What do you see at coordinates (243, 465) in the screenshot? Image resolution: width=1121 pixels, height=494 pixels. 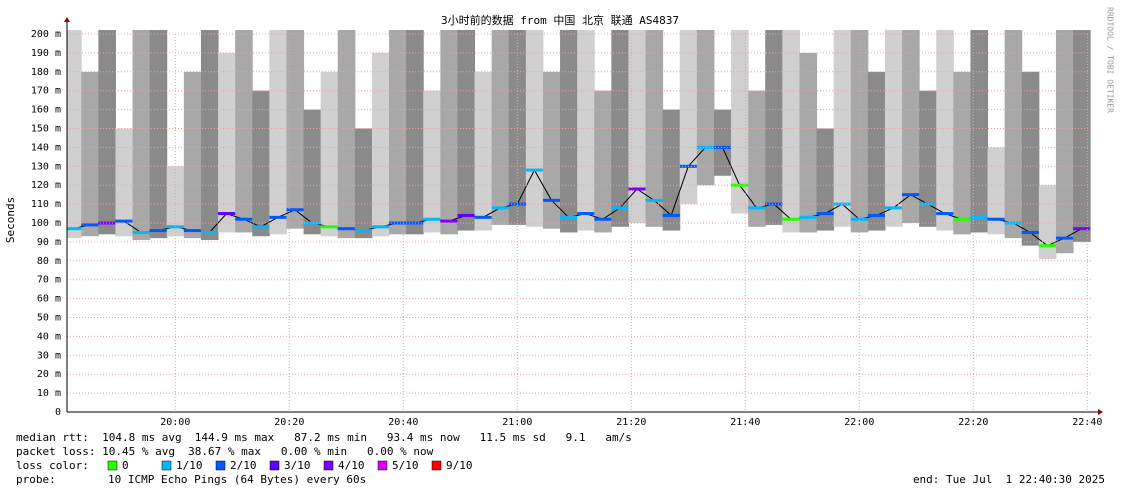 I see `legend-label: 2/10` at bounding box center [243, 465].